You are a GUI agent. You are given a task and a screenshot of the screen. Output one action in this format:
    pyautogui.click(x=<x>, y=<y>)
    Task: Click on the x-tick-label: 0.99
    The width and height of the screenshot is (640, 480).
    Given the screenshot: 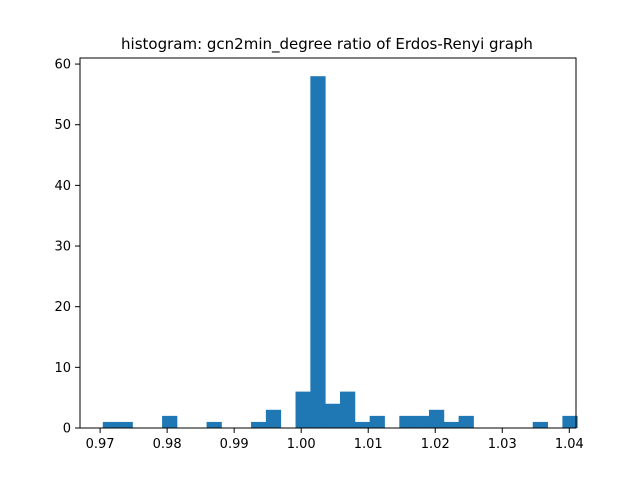 What is the action you would take?
    pyautogui.click(x=234, y=444)
    